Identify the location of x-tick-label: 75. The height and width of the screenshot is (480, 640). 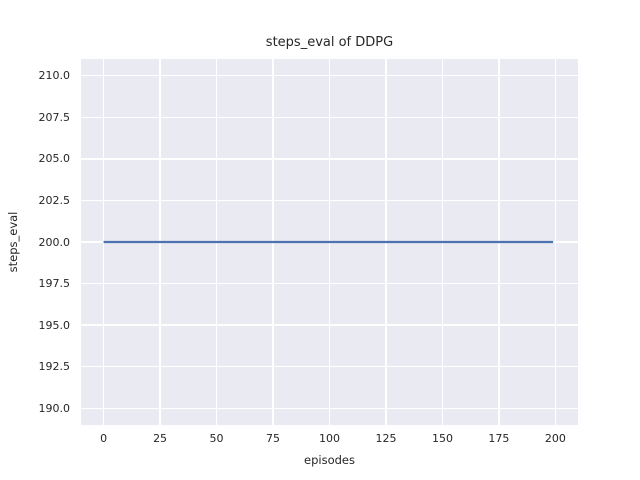
(273, 438).